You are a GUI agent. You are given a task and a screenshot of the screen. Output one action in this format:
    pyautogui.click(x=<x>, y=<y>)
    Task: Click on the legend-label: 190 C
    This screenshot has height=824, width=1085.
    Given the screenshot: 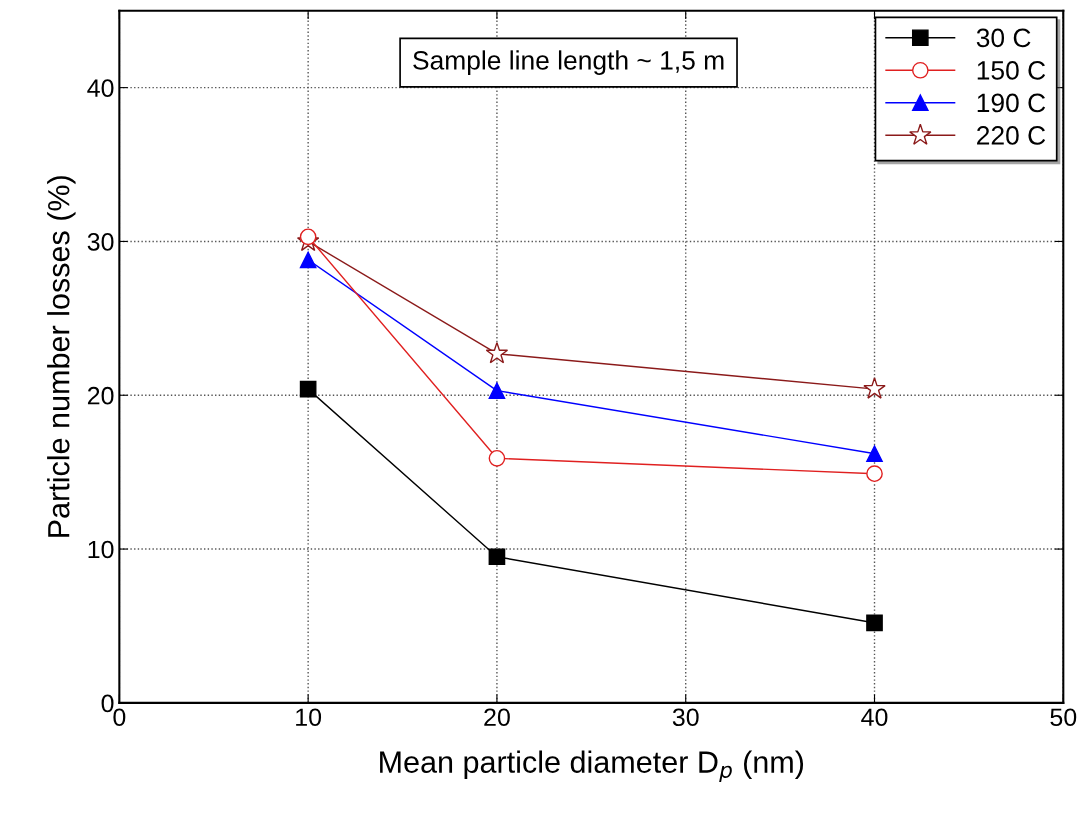 What is the action you would take?
    pyautogui.click(x=1011, y=103)
    